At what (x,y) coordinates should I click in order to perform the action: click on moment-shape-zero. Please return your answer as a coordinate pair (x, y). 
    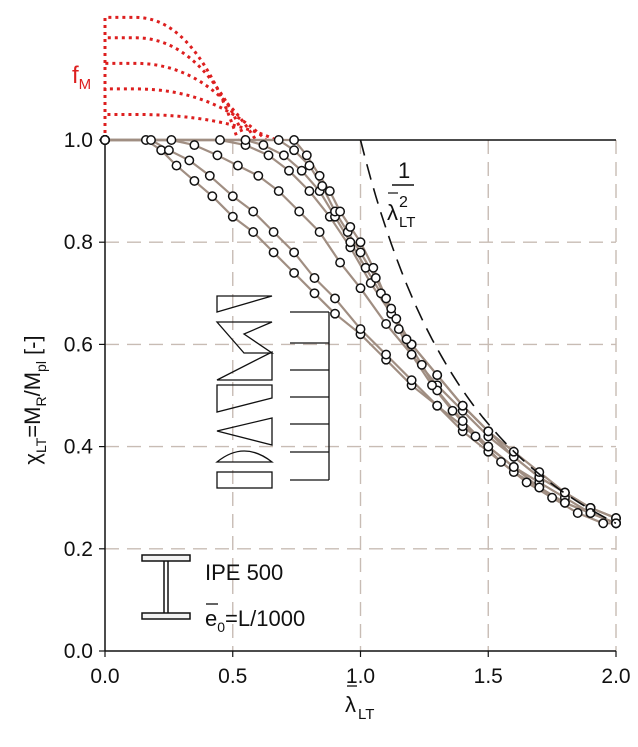
    Looking at the image, I should click on (244, 365).